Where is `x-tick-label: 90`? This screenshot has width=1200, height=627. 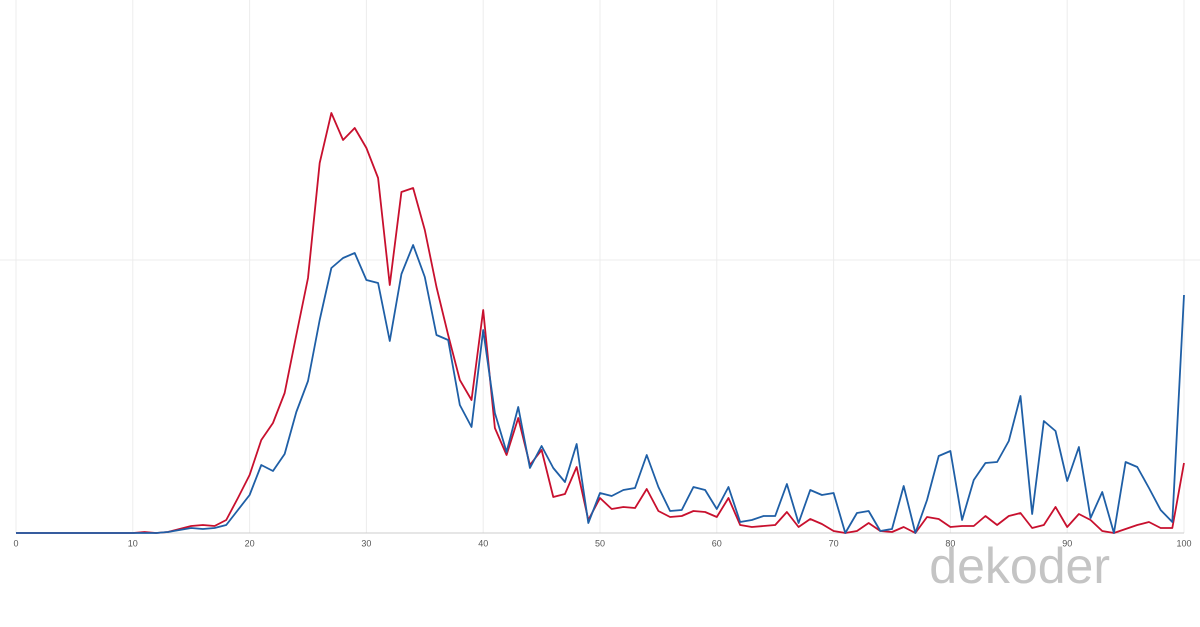
x-tick-label: 90 is located at coordinates (1067, 543).